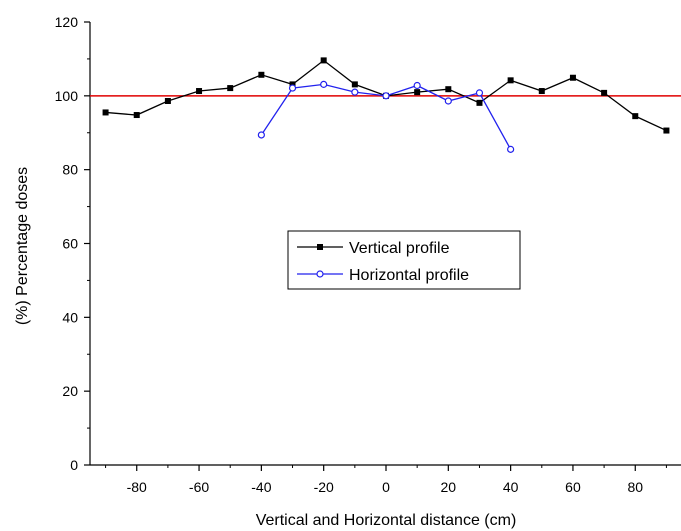  Describe the element at coordinates (449, 487) in the screenshot. I see `x-tick-label: 20` at that location.